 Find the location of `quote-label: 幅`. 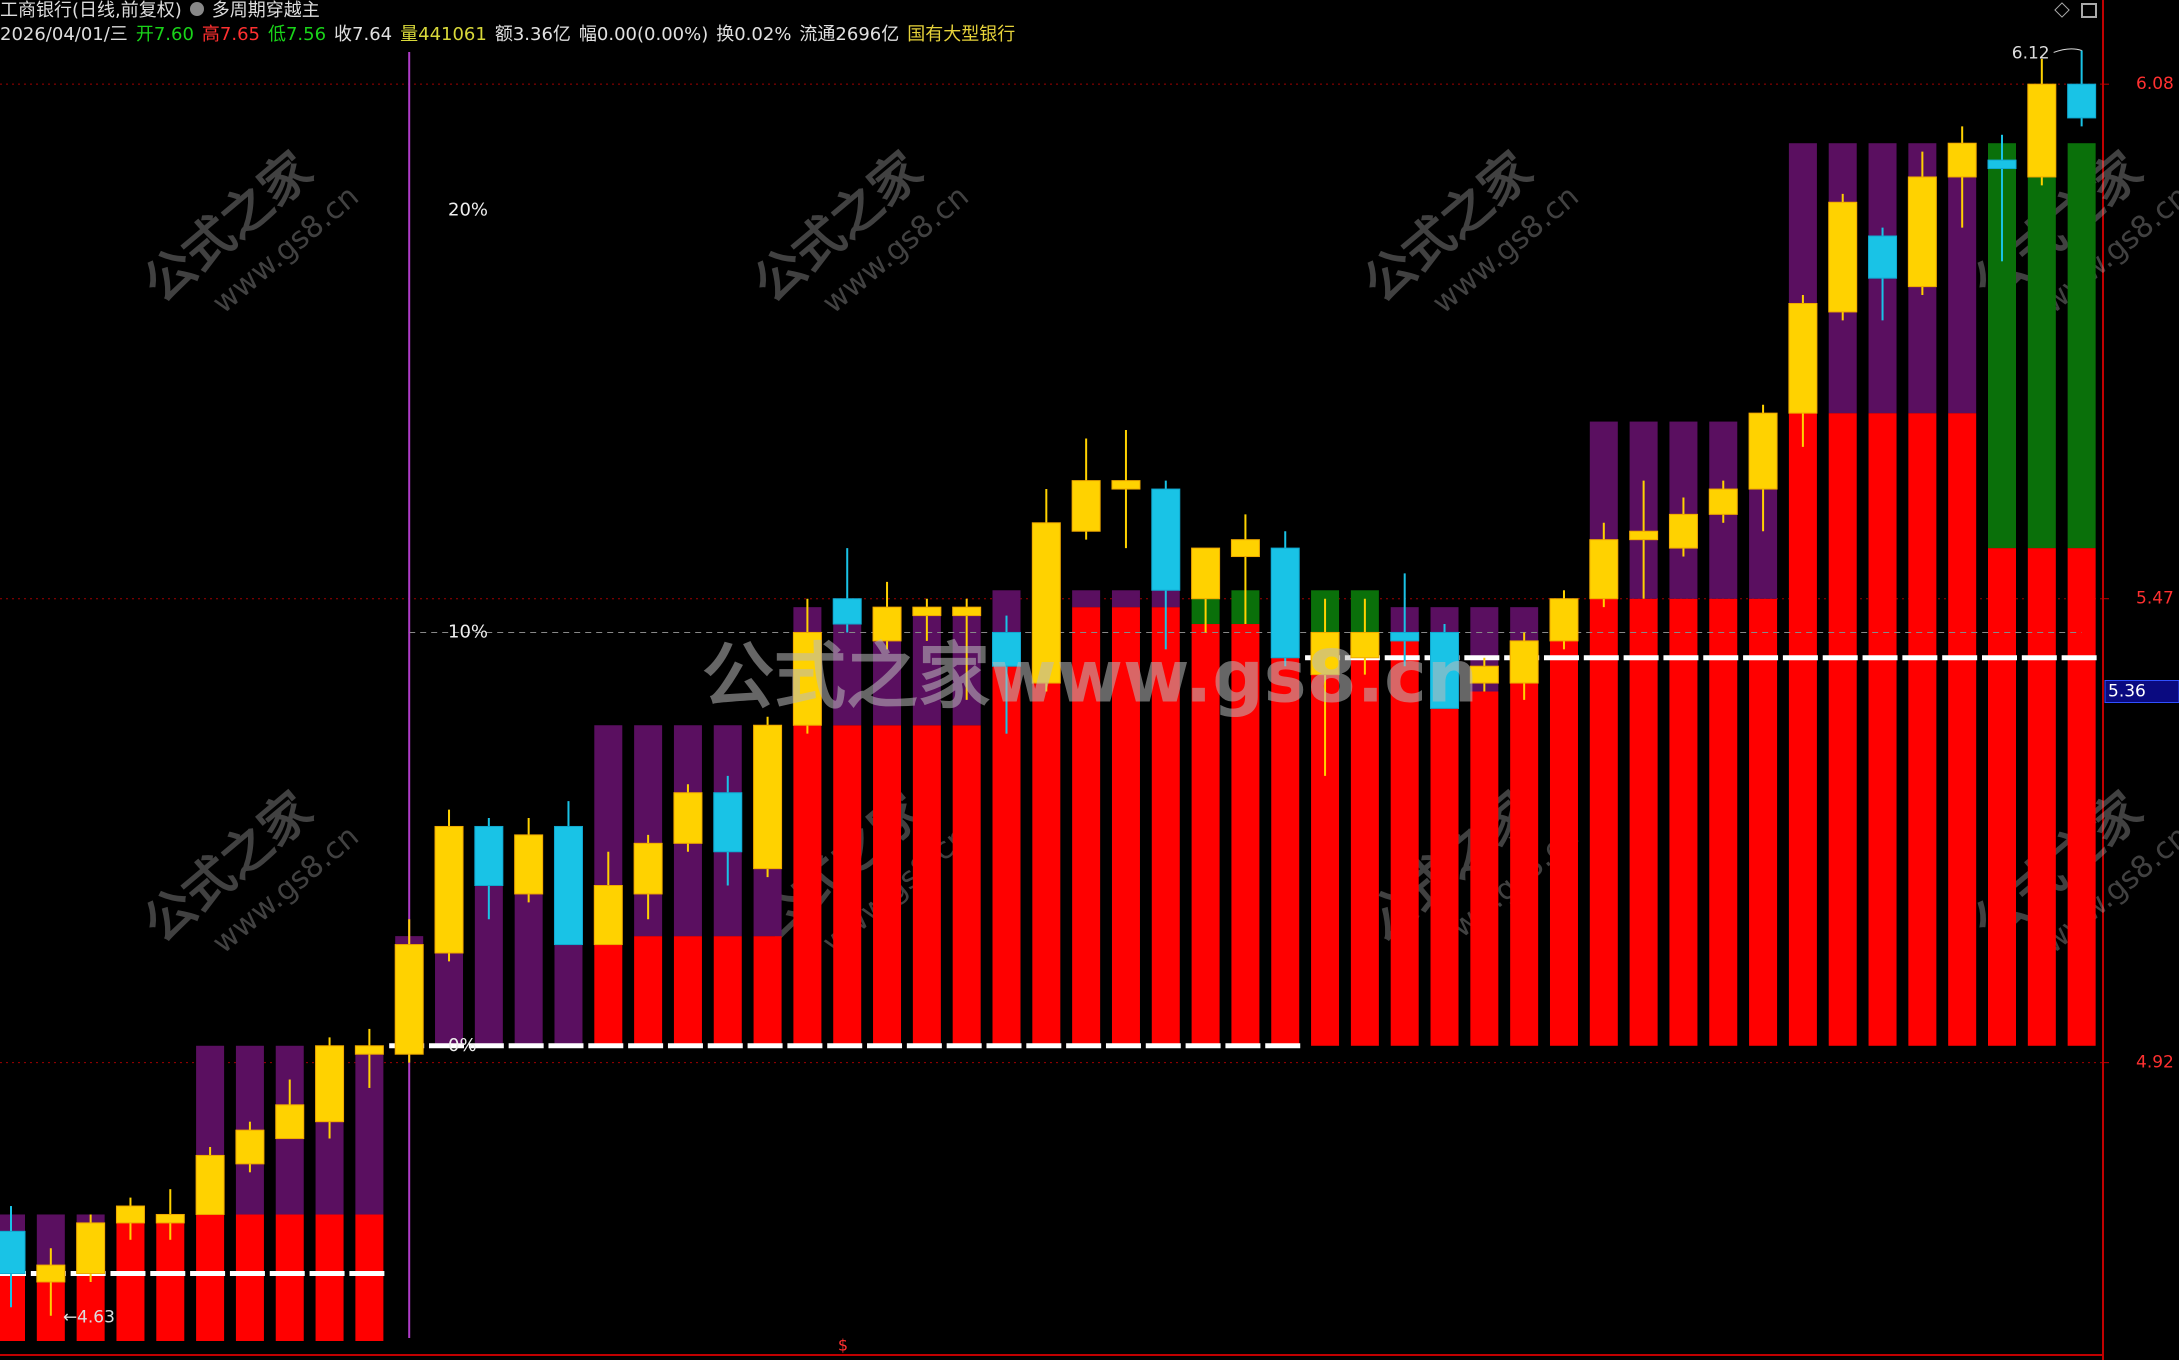

quote-label: 幅 is located at coordinates (587, 34).